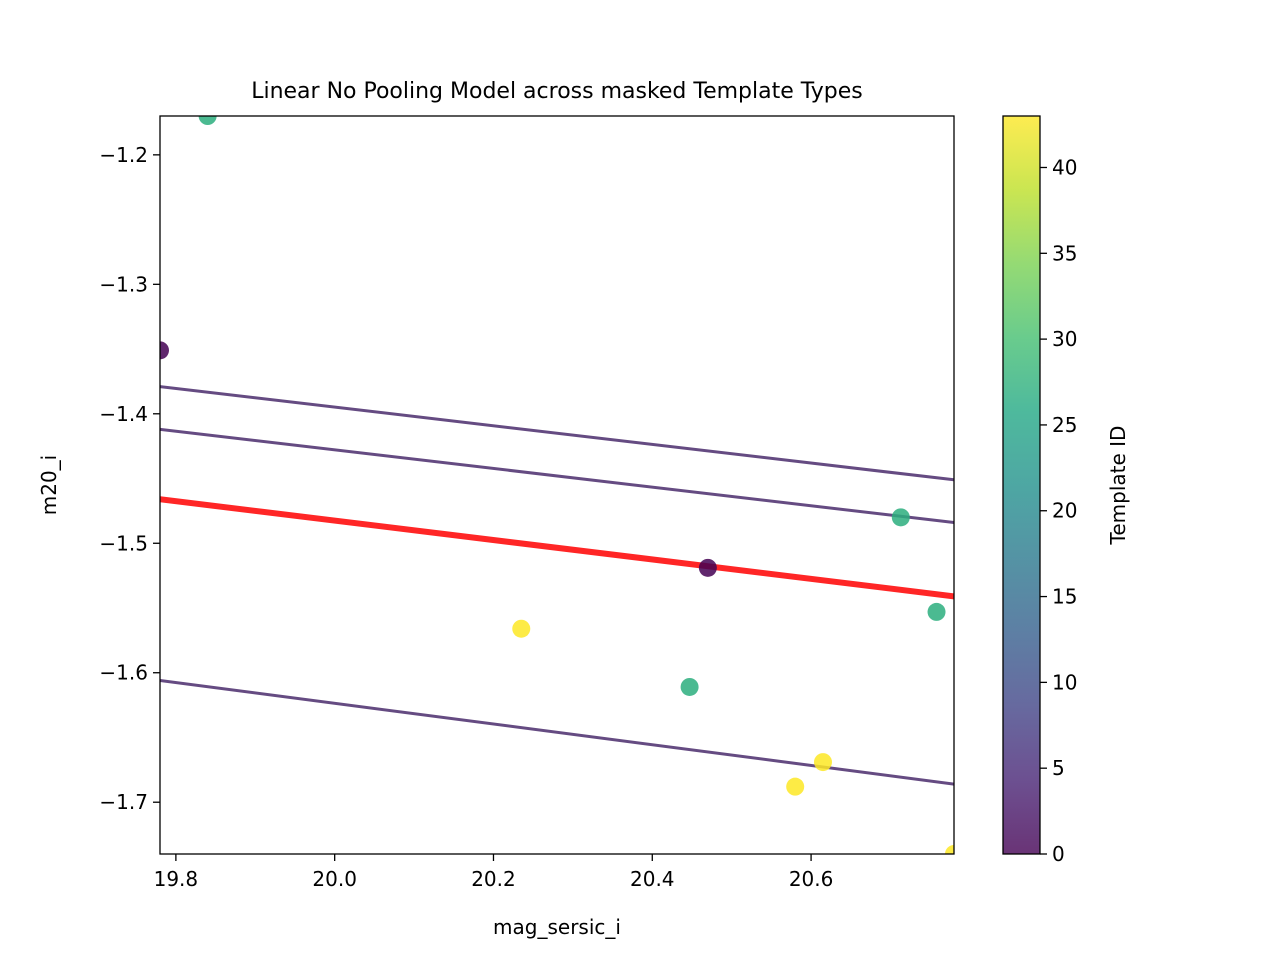 The image size is (1280, 960). Describe the element at coordinates (176, 879) in the screenshot. I see `x-tick-label: 19.8` at that location.